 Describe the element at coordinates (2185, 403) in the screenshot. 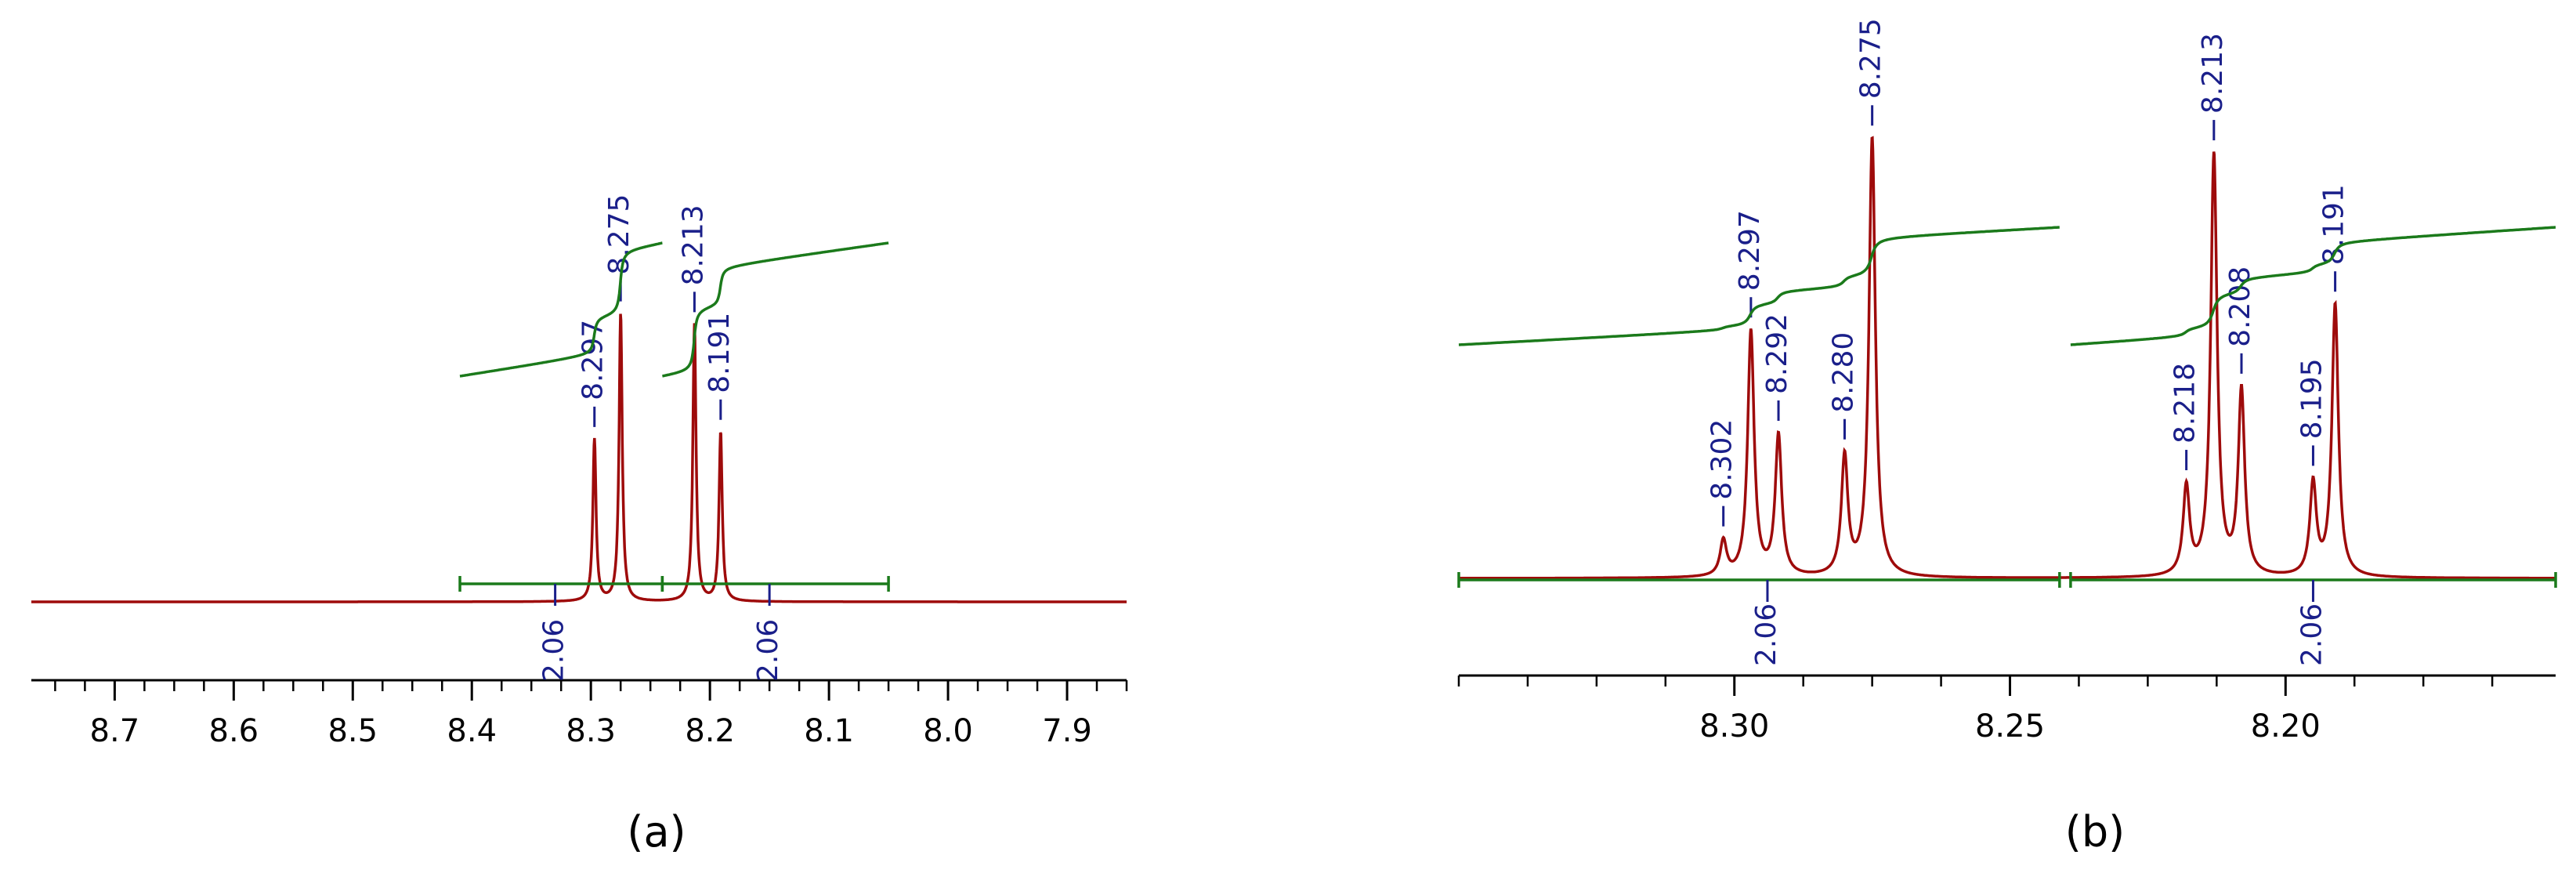

I see `peak-label: 8.218` at that location.